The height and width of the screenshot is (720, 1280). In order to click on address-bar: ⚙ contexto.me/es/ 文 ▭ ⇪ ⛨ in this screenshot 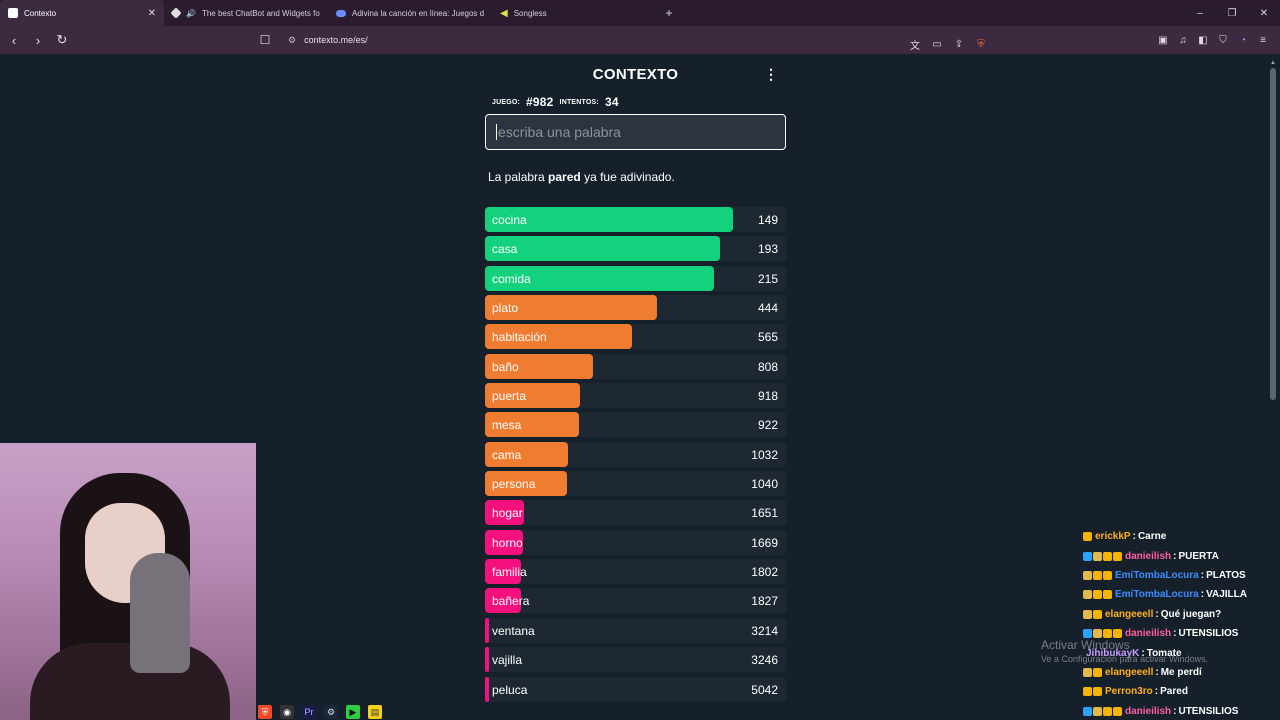, I will do `click(642, 41)`.